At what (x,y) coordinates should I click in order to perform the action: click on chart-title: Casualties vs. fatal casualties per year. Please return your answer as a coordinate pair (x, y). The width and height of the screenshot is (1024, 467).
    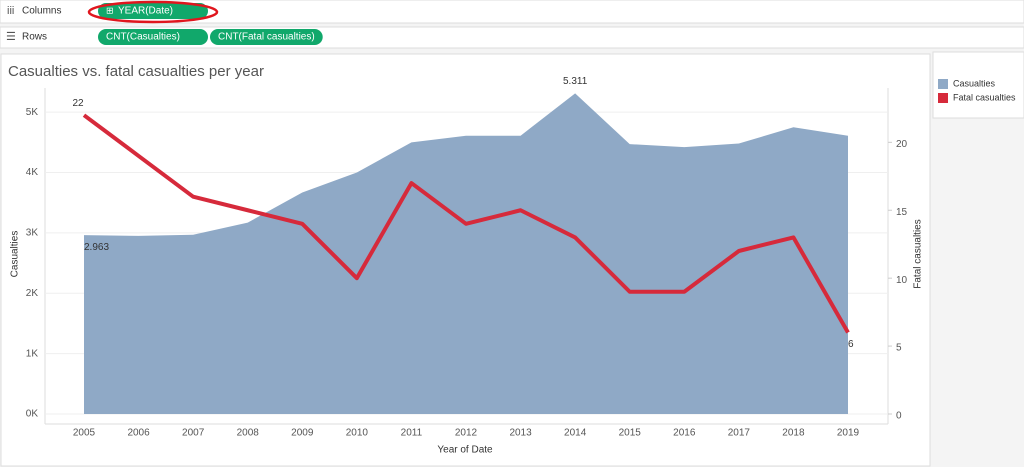
    Looking at the image, I should click on (136, 71).